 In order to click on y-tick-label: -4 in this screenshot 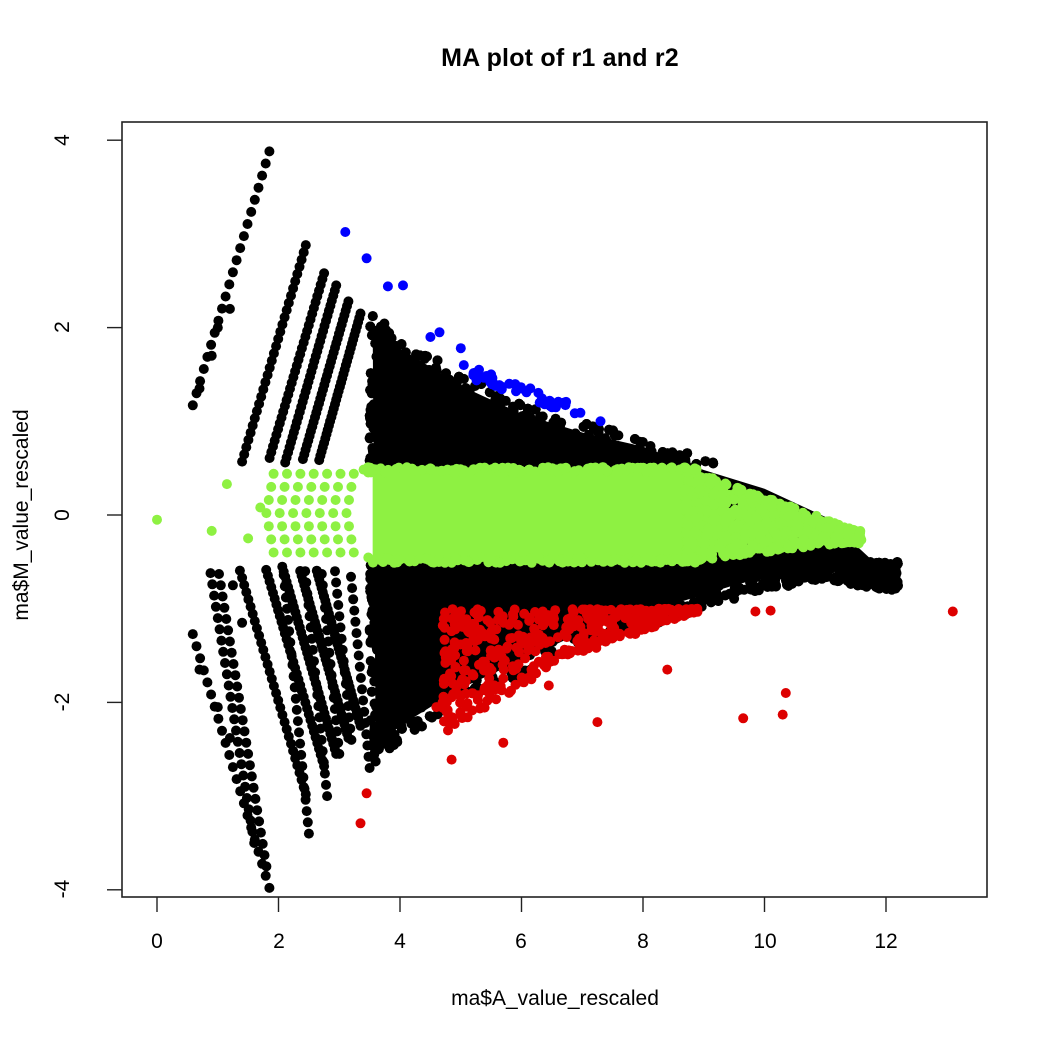, I will do `click(62, 889)`.